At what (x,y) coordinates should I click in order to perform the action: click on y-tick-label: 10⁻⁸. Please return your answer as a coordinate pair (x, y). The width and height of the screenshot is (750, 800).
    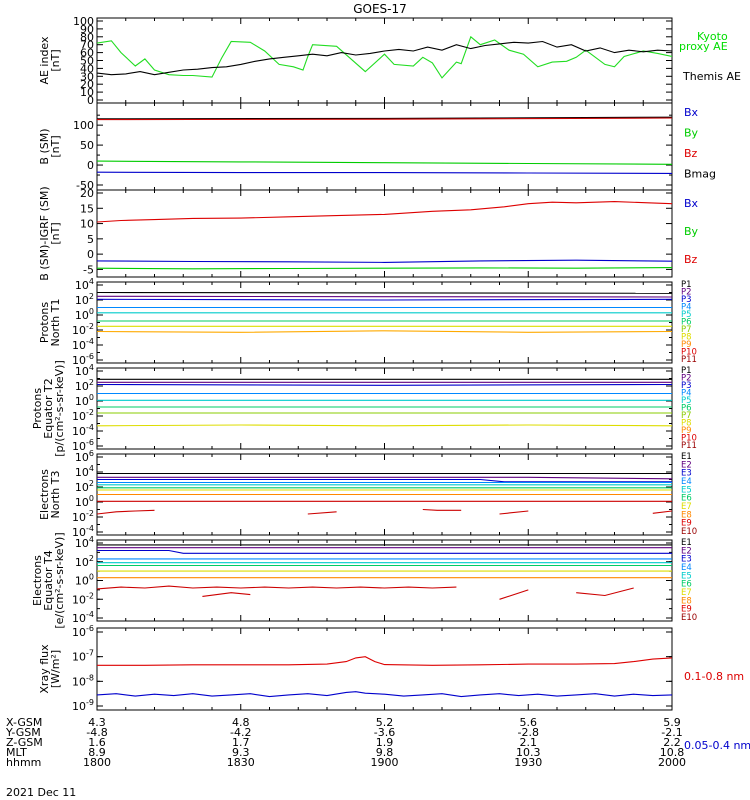
    Looking at the image, I should click on (83, 680).